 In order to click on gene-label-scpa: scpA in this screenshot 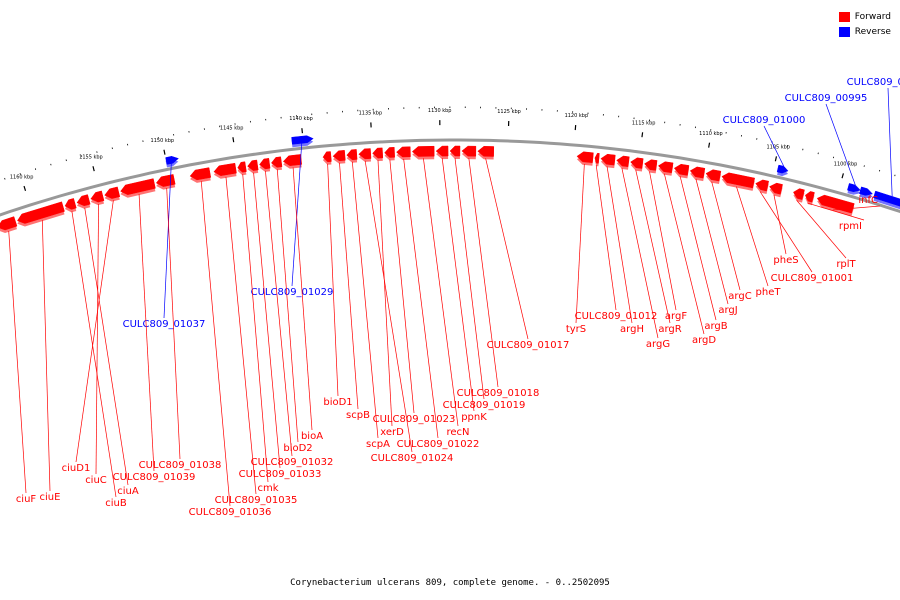, I will do `click(378, 444)`.